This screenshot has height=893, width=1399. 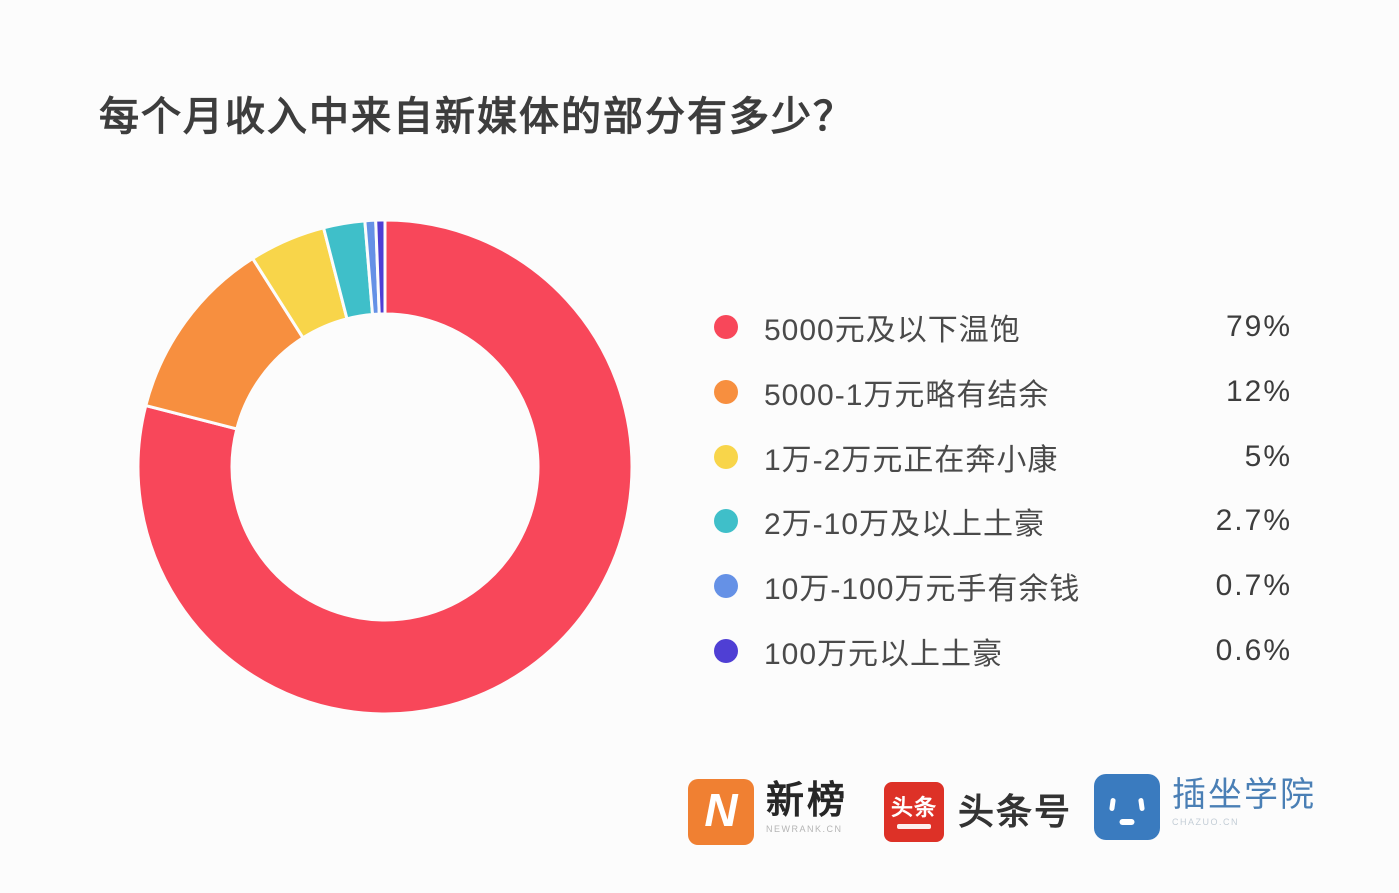 I want to click on toutiao-icon-text: 头条, so click(x=913, y=807).